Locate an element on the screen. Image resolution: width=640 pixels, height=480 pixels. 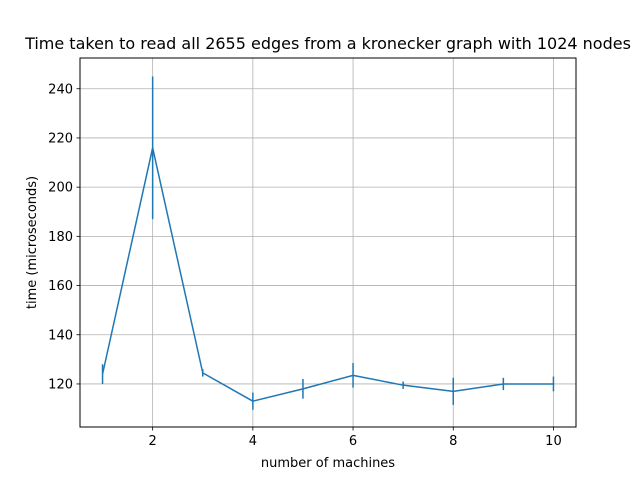
x-tick-label: 2 is located at coordinates (153, 441).